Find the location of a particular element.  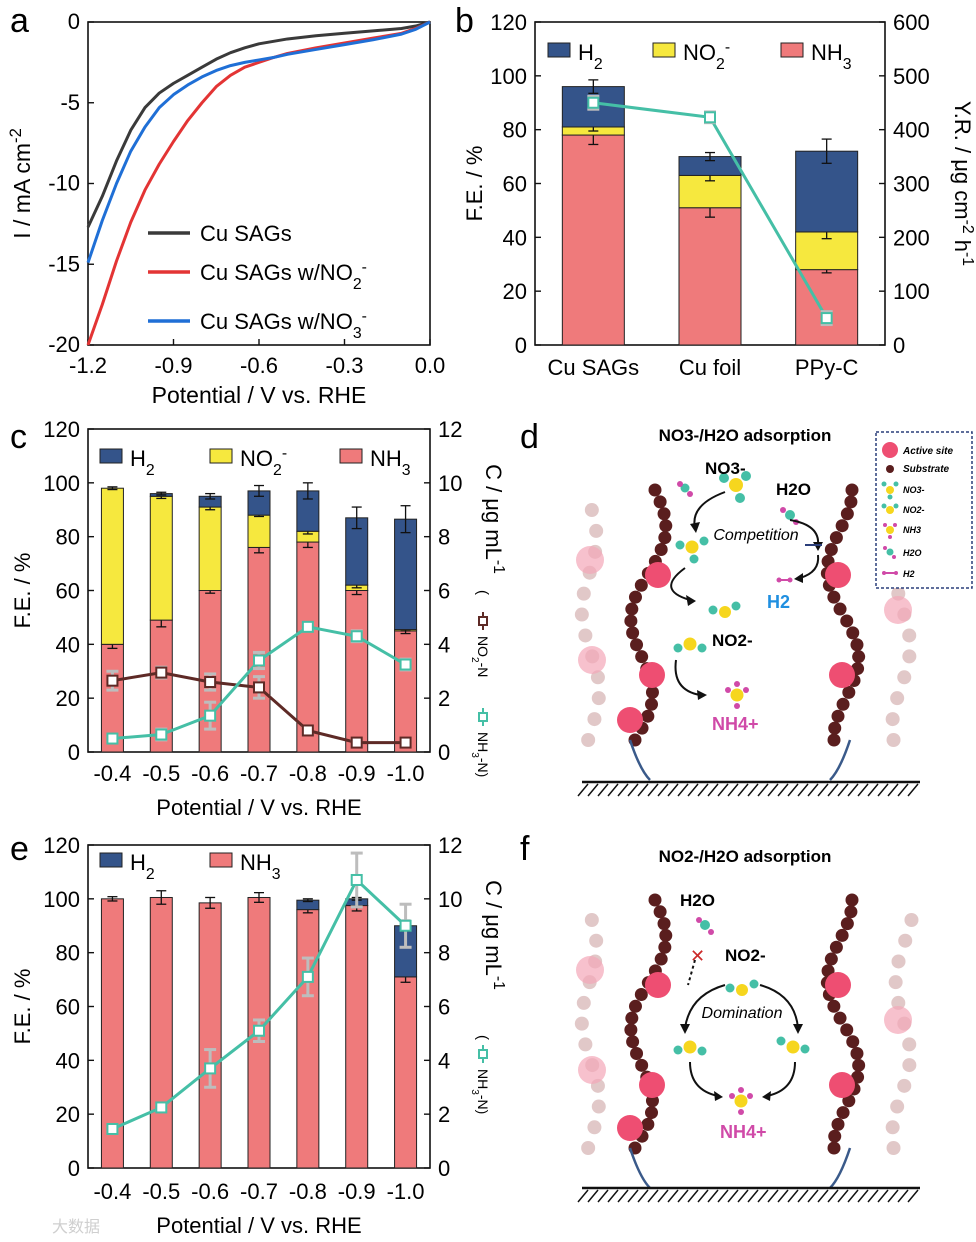

line-legend: (NO2-N NH3-N) is located at coordinates (481, 683).